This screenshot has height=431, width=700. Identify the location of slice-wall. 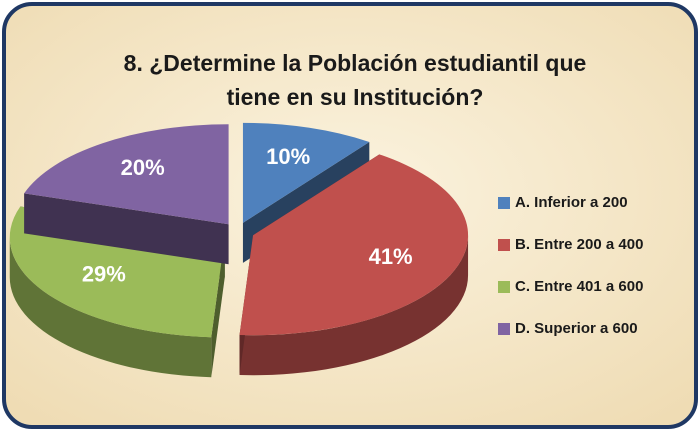
(126, 229).